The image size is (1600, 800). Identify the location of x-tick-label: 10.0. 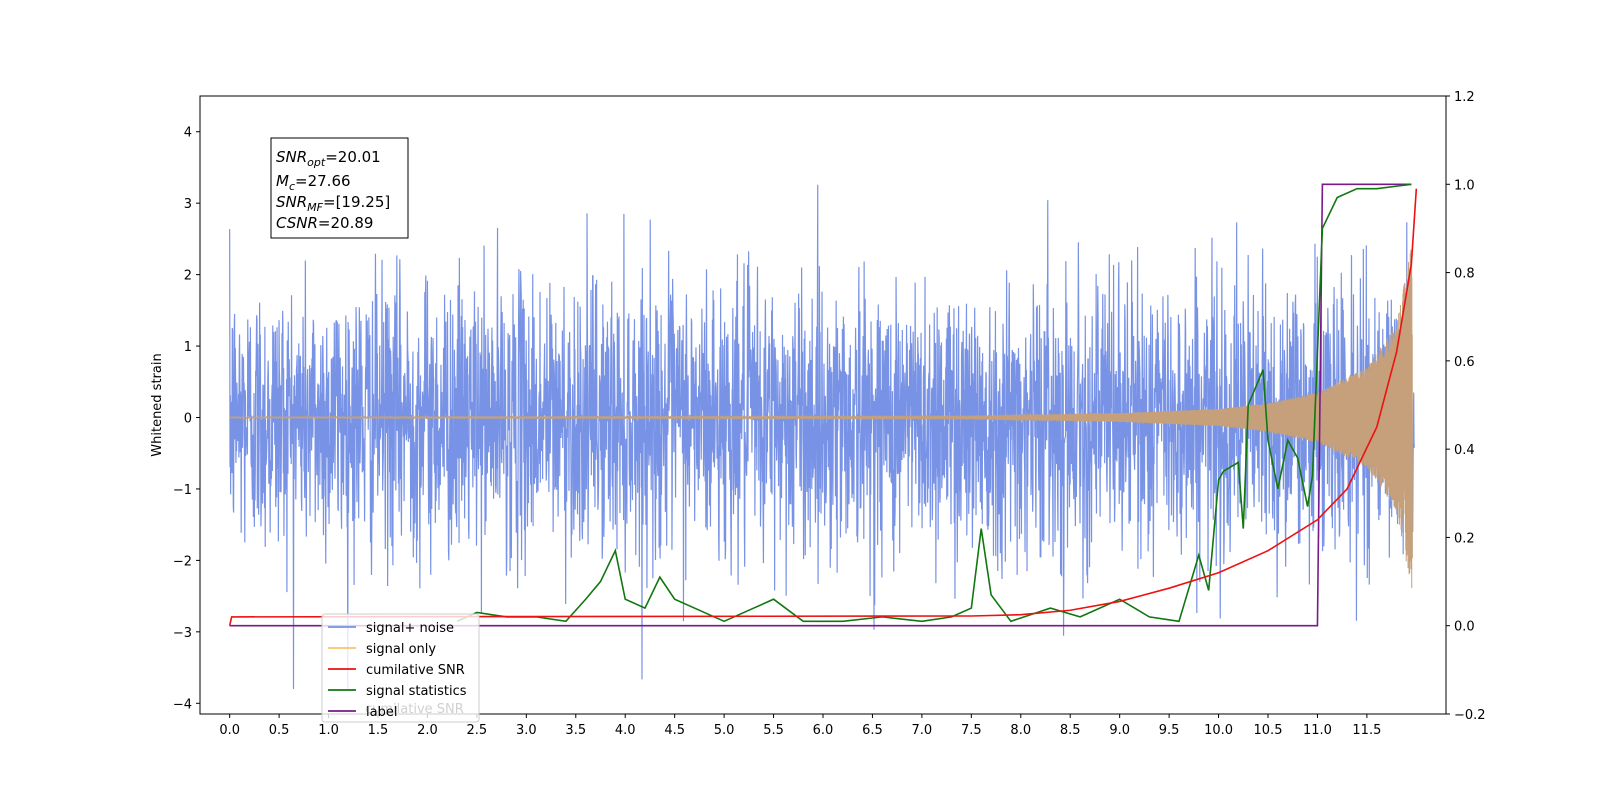
(1218, 730).